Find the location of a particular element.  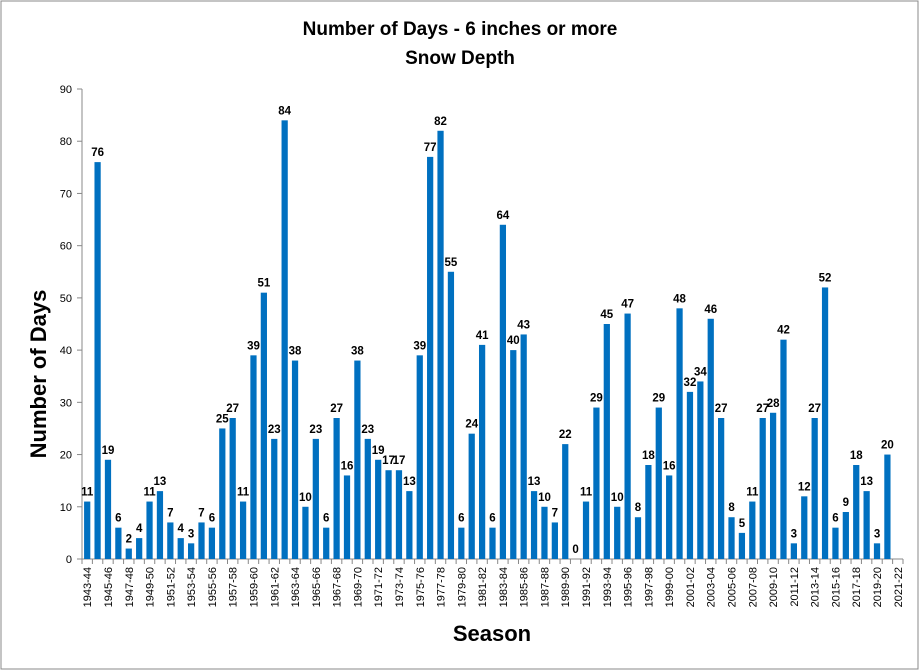

value-label: 76 is located at coordinates (97, 153).